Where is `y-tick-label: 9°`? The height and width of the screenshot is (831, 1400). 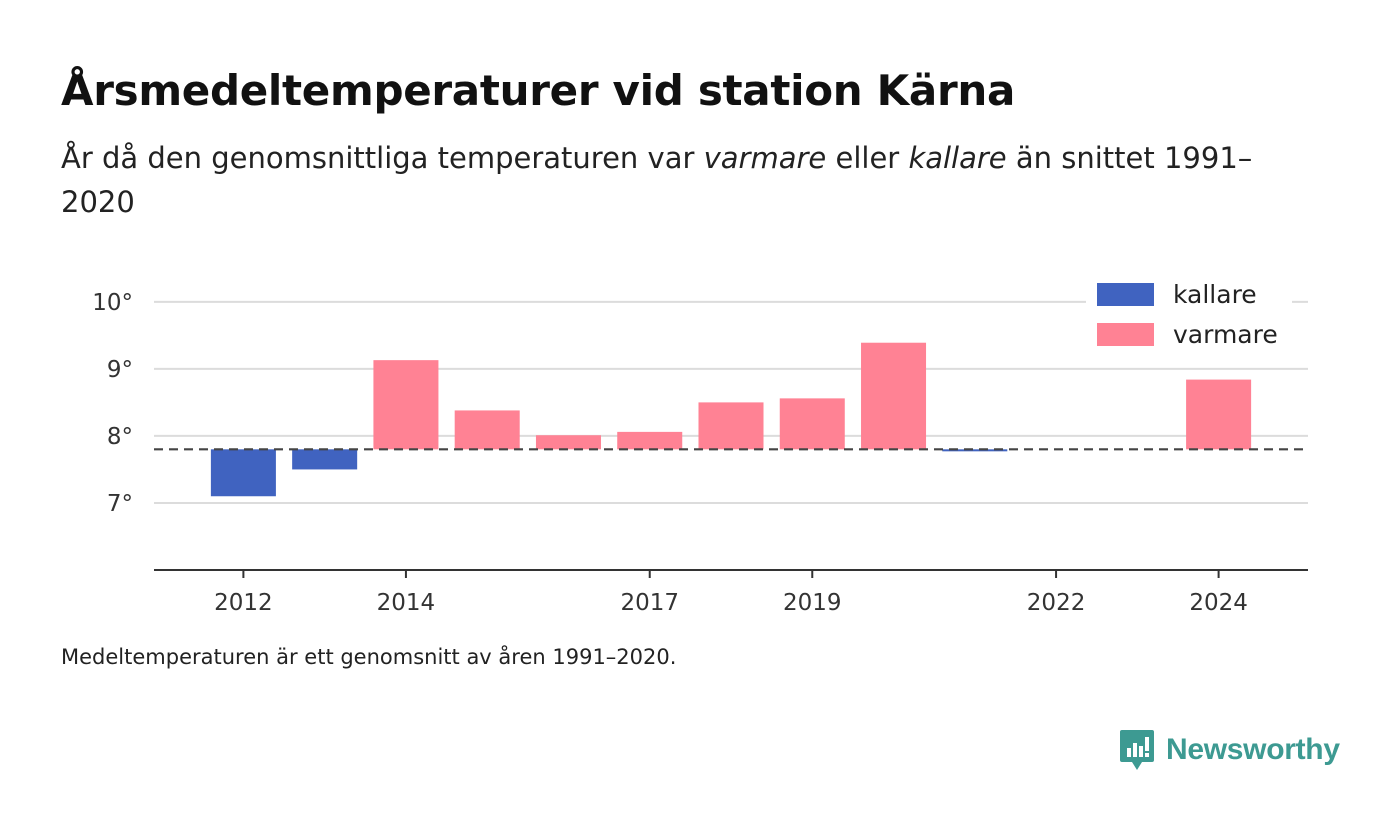
y-tick-label: 9° is located at coordinates (120, 370).